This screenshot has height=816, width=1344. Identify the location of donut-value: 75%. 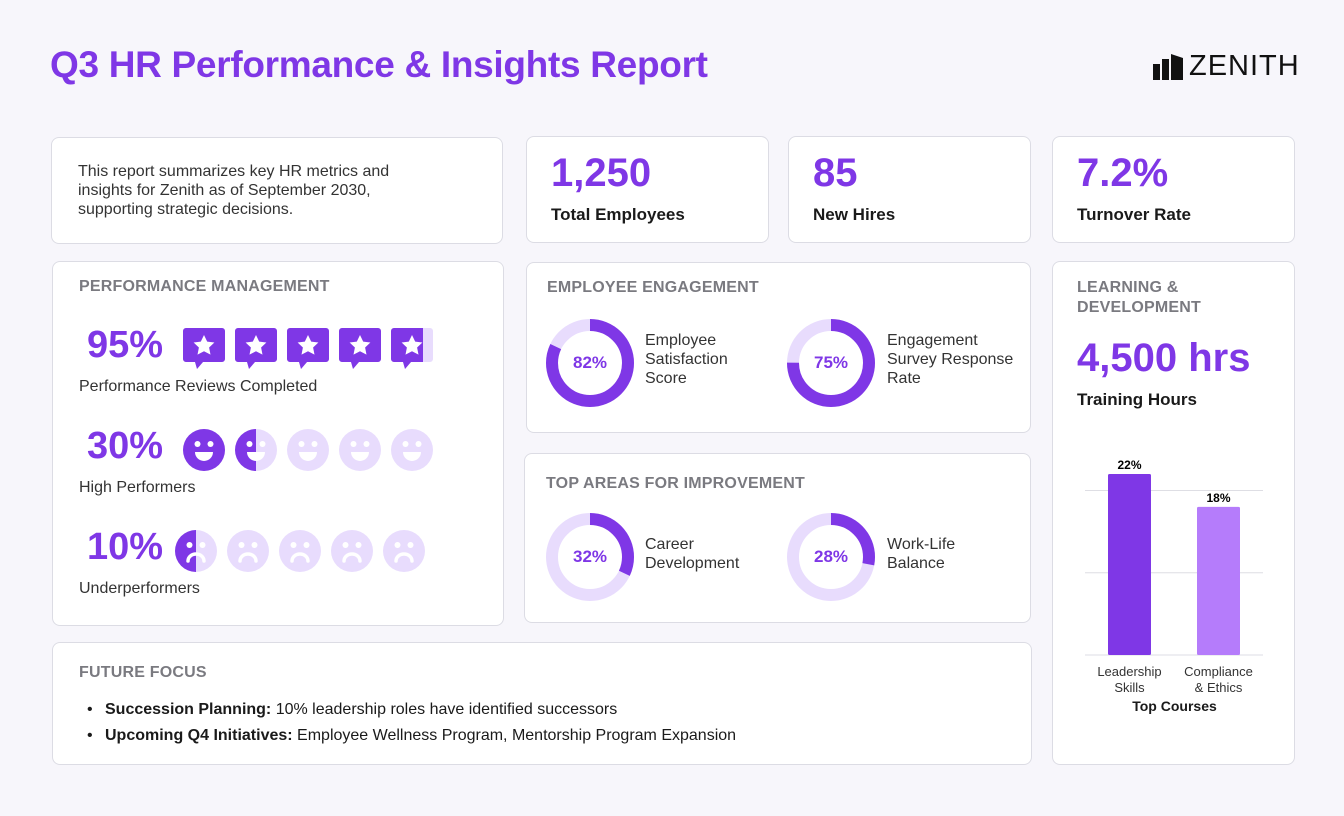
(831, 362).